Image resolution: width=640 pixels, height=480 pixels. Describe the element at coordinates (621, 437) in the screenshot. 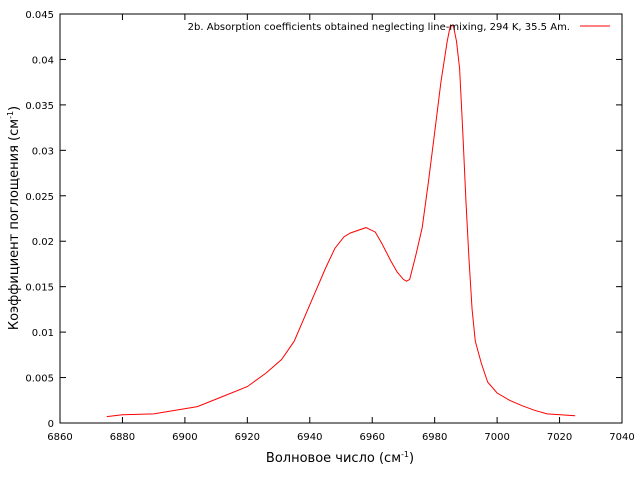

I see `x-tick-label: 7040` at that location.